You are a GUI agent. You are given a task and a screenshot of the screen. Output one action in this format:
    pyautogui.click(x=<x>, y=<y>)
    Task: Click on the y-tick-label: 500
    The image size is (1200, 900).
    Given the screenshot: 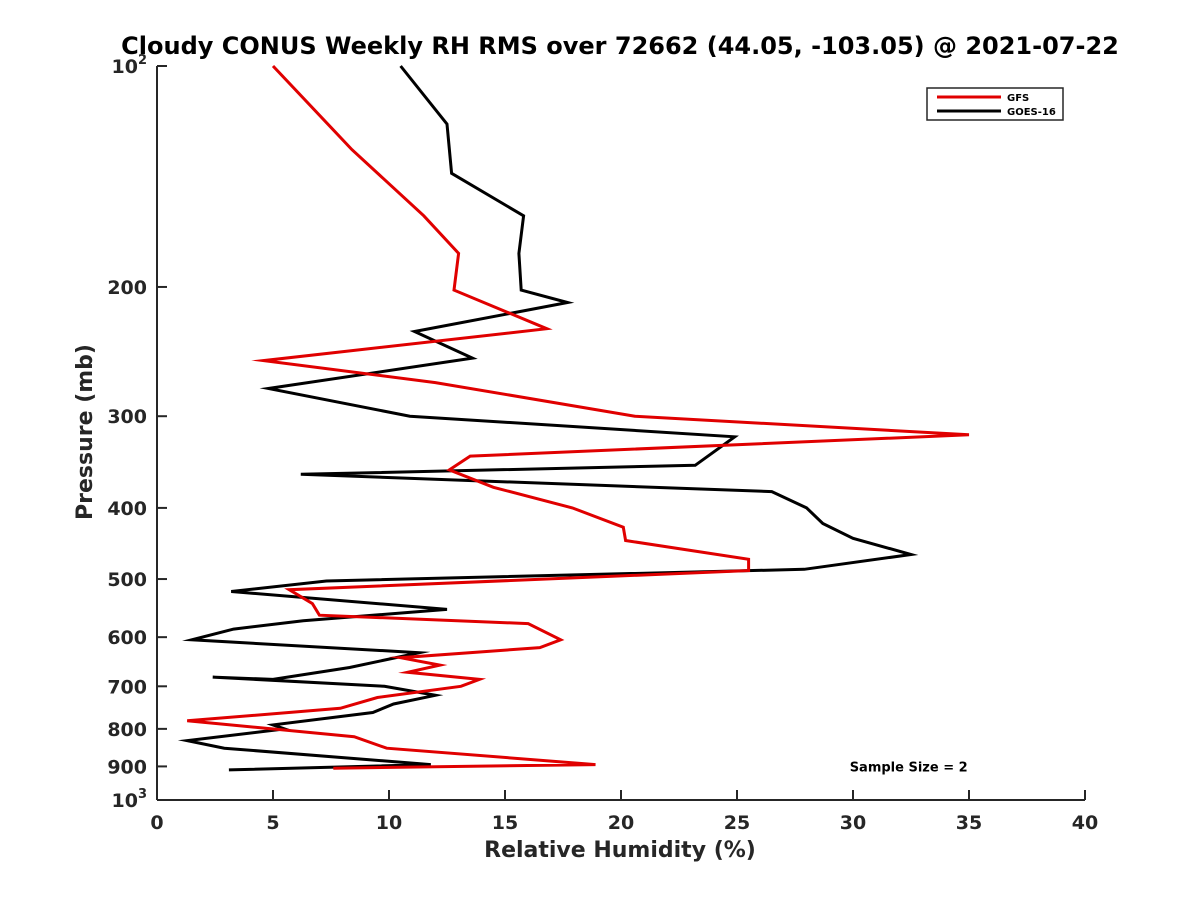 What is the action you would take?
    pyautogui.click(x=127, y=580)
    